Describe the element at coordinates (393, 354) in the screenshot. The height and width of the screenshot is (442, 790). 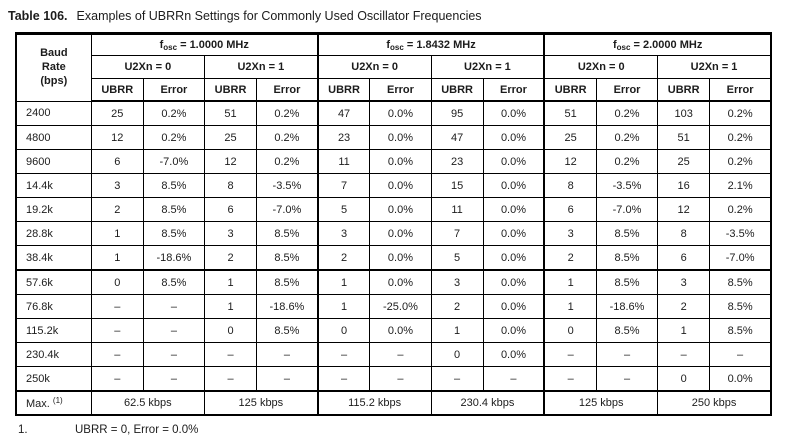
I see `table-row: 230.4k – – – – – –0 0.0% – – – –` at that location.